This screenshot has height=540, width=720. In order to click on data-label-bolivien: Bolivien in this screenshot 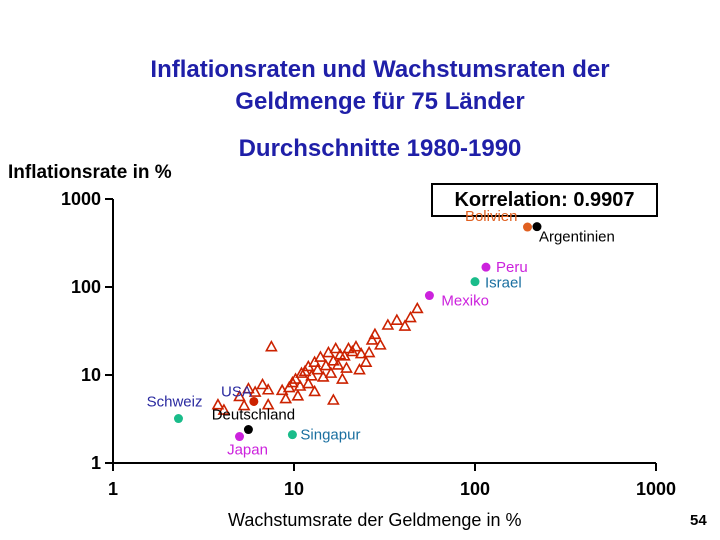, I will do `click(491, 216)`.